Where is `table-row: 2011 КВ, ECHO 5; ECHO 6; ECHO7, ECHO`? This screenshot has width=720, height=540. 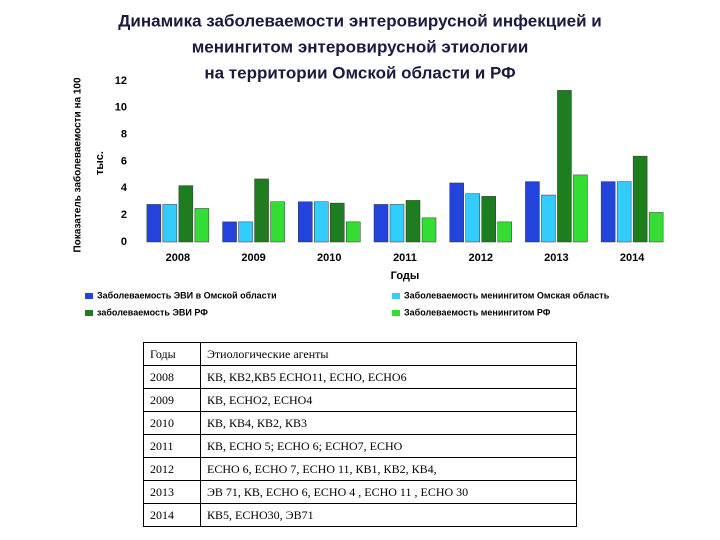
table-row: 2011 КВ, ECHO 5; ECHO 6; ECHO7, ECHO is located at coordinates (360, 446).